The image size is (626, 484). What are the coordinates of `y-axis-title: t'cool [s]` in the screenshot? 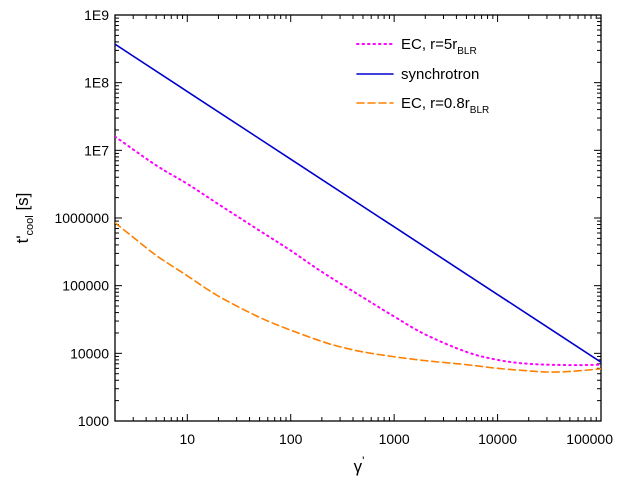 It's located at (24, 218).